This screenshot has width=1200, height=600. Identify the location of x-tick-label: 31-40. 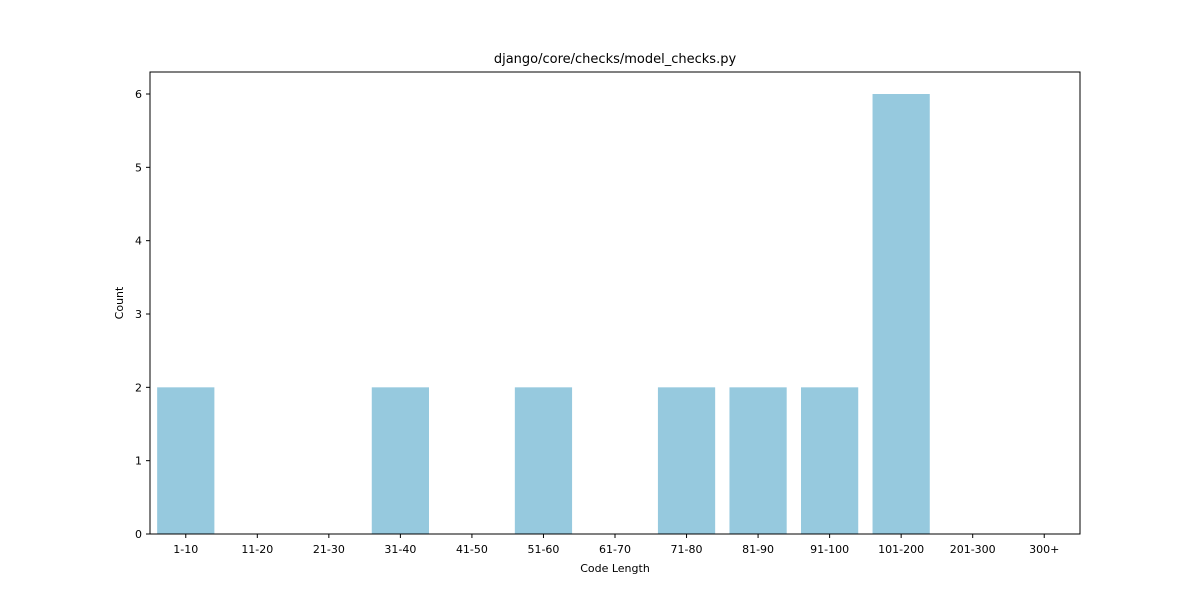
(400, 549).